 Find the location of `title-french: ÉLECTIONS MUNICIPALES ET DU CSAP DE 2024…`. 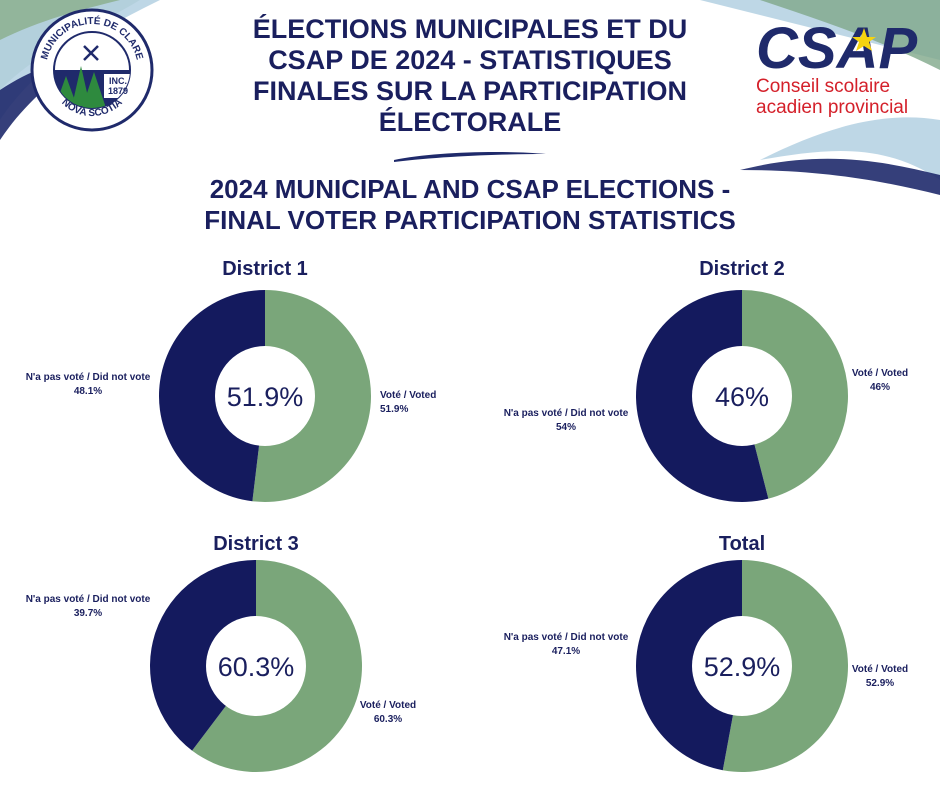

title-french: ÉLECTIONS MUNICIPALES ET DU CSAP DE 2024… is located at coordinates (470, 76).